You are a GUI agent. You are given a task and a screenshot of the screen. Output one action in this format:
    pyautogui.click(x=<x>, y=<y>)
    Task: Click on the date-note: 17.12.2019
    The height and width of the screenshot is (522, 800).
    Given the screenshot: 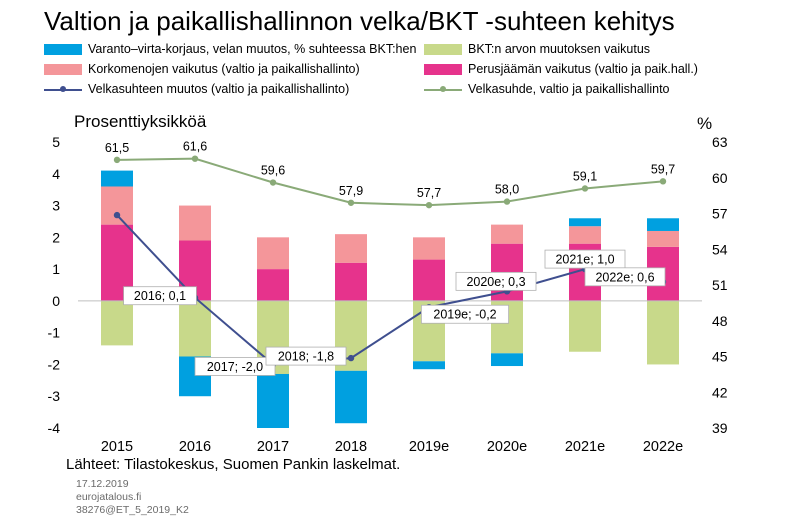 What is the action you would take?
    pyautogui.click(x=102, y=484)
    